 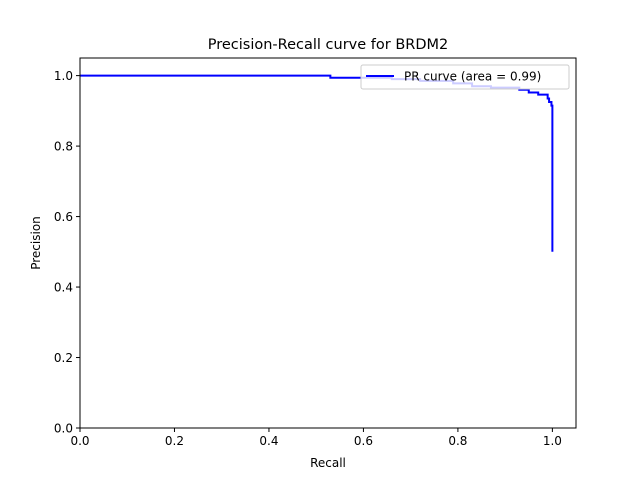 I want to click on x-tick-label: 0.2, so click(x=174, y=441).